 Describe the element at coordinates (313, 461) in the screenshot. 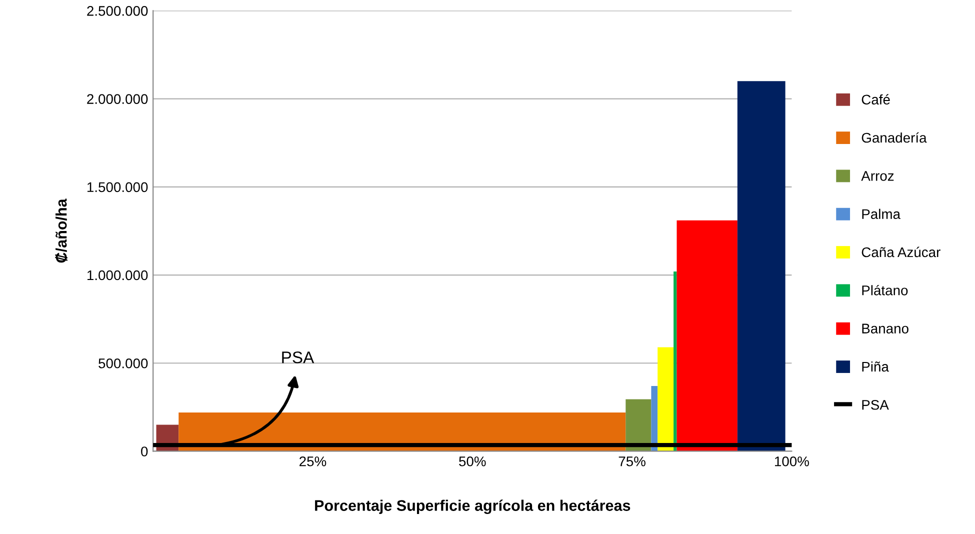

I see `x-tick-label: 25%` at that location.